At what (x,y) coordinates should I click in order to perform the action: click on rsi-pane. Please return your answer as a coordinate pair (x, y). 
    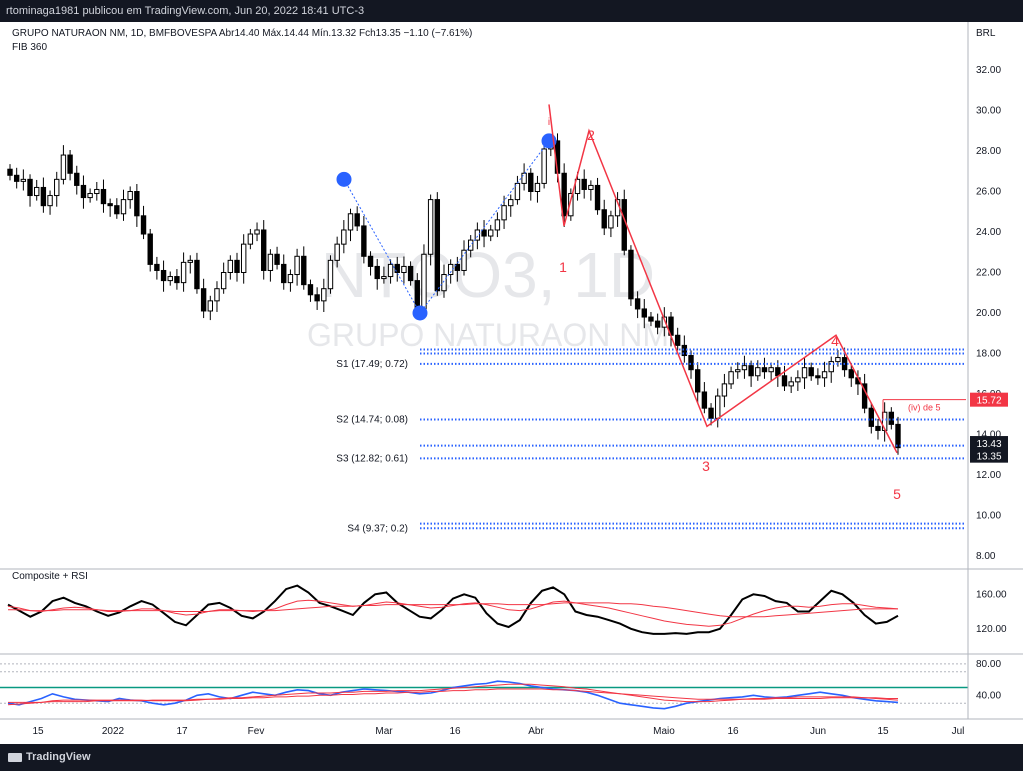
    Looking at the image, I should click on (484, 686).